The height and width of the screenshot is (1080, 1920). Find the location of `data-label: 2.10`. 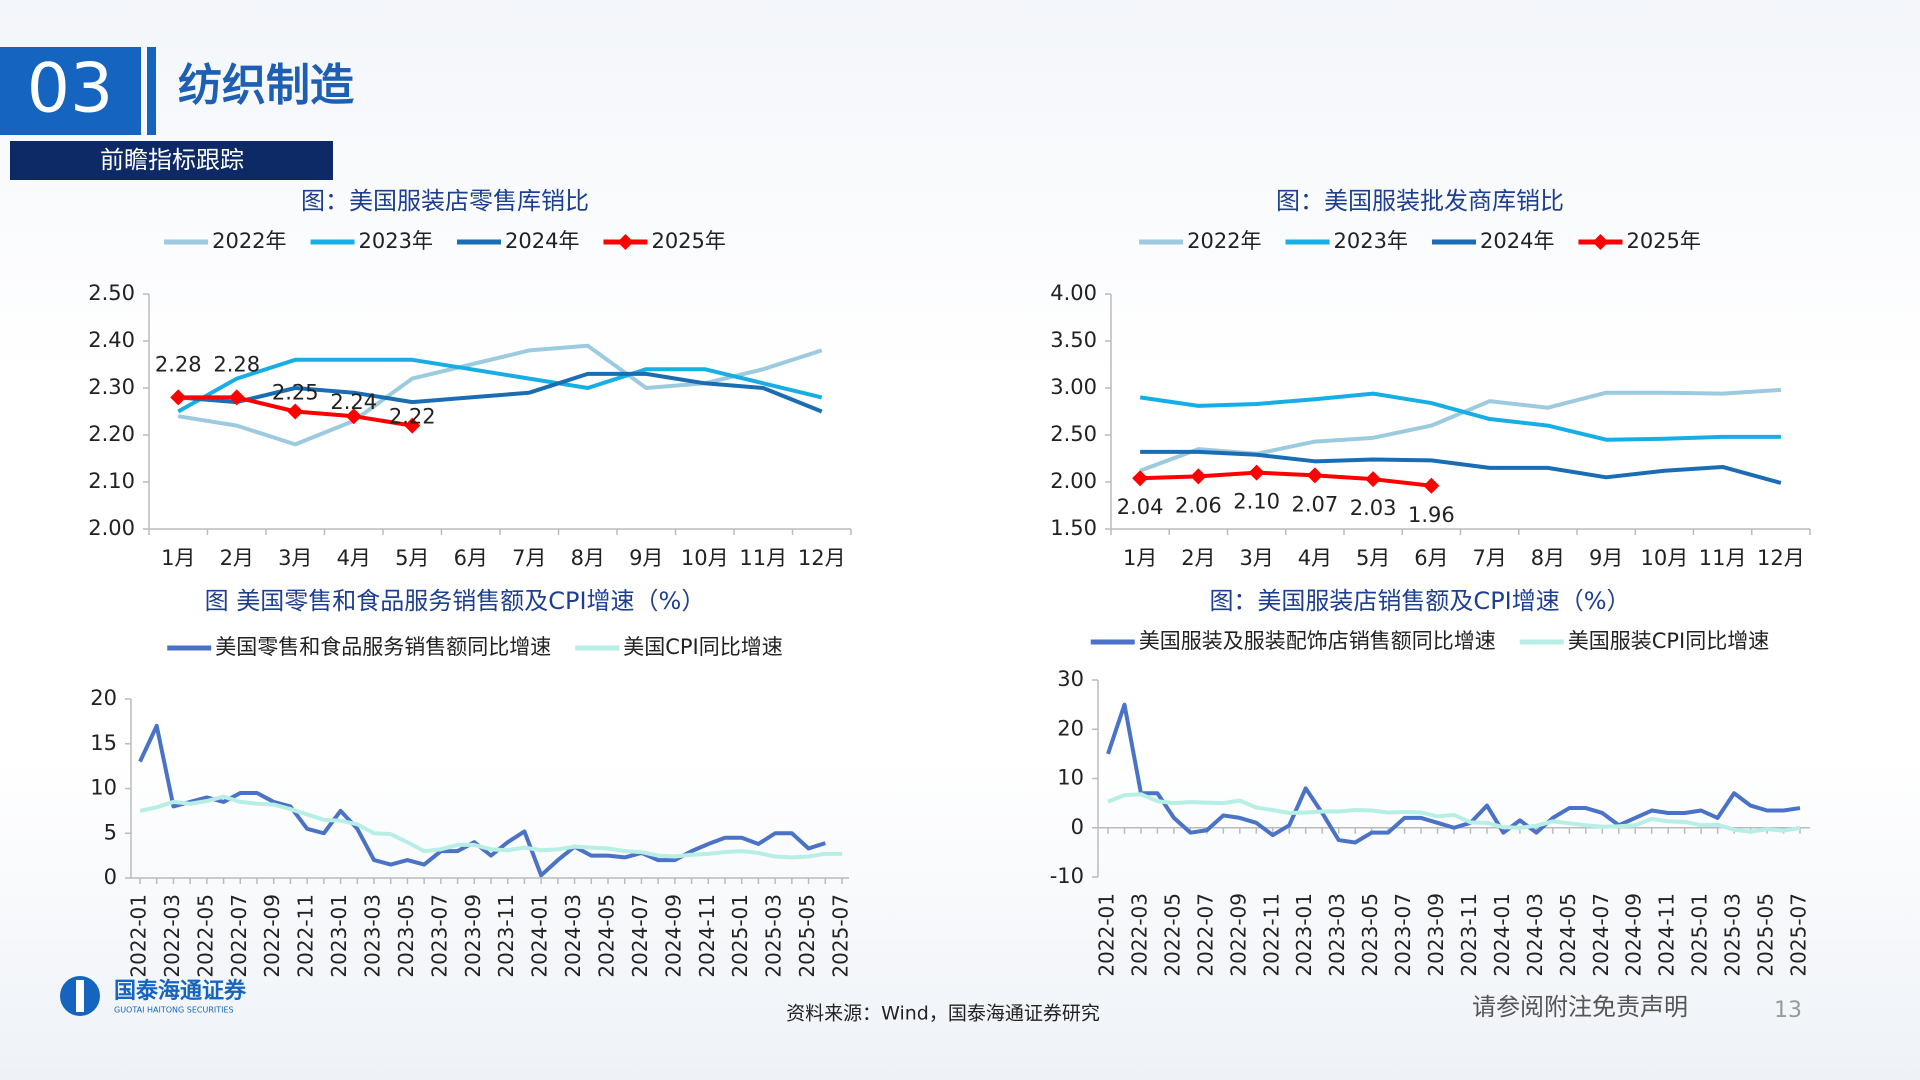

data-label: 2.10 is located at coordinates (1256, 502).